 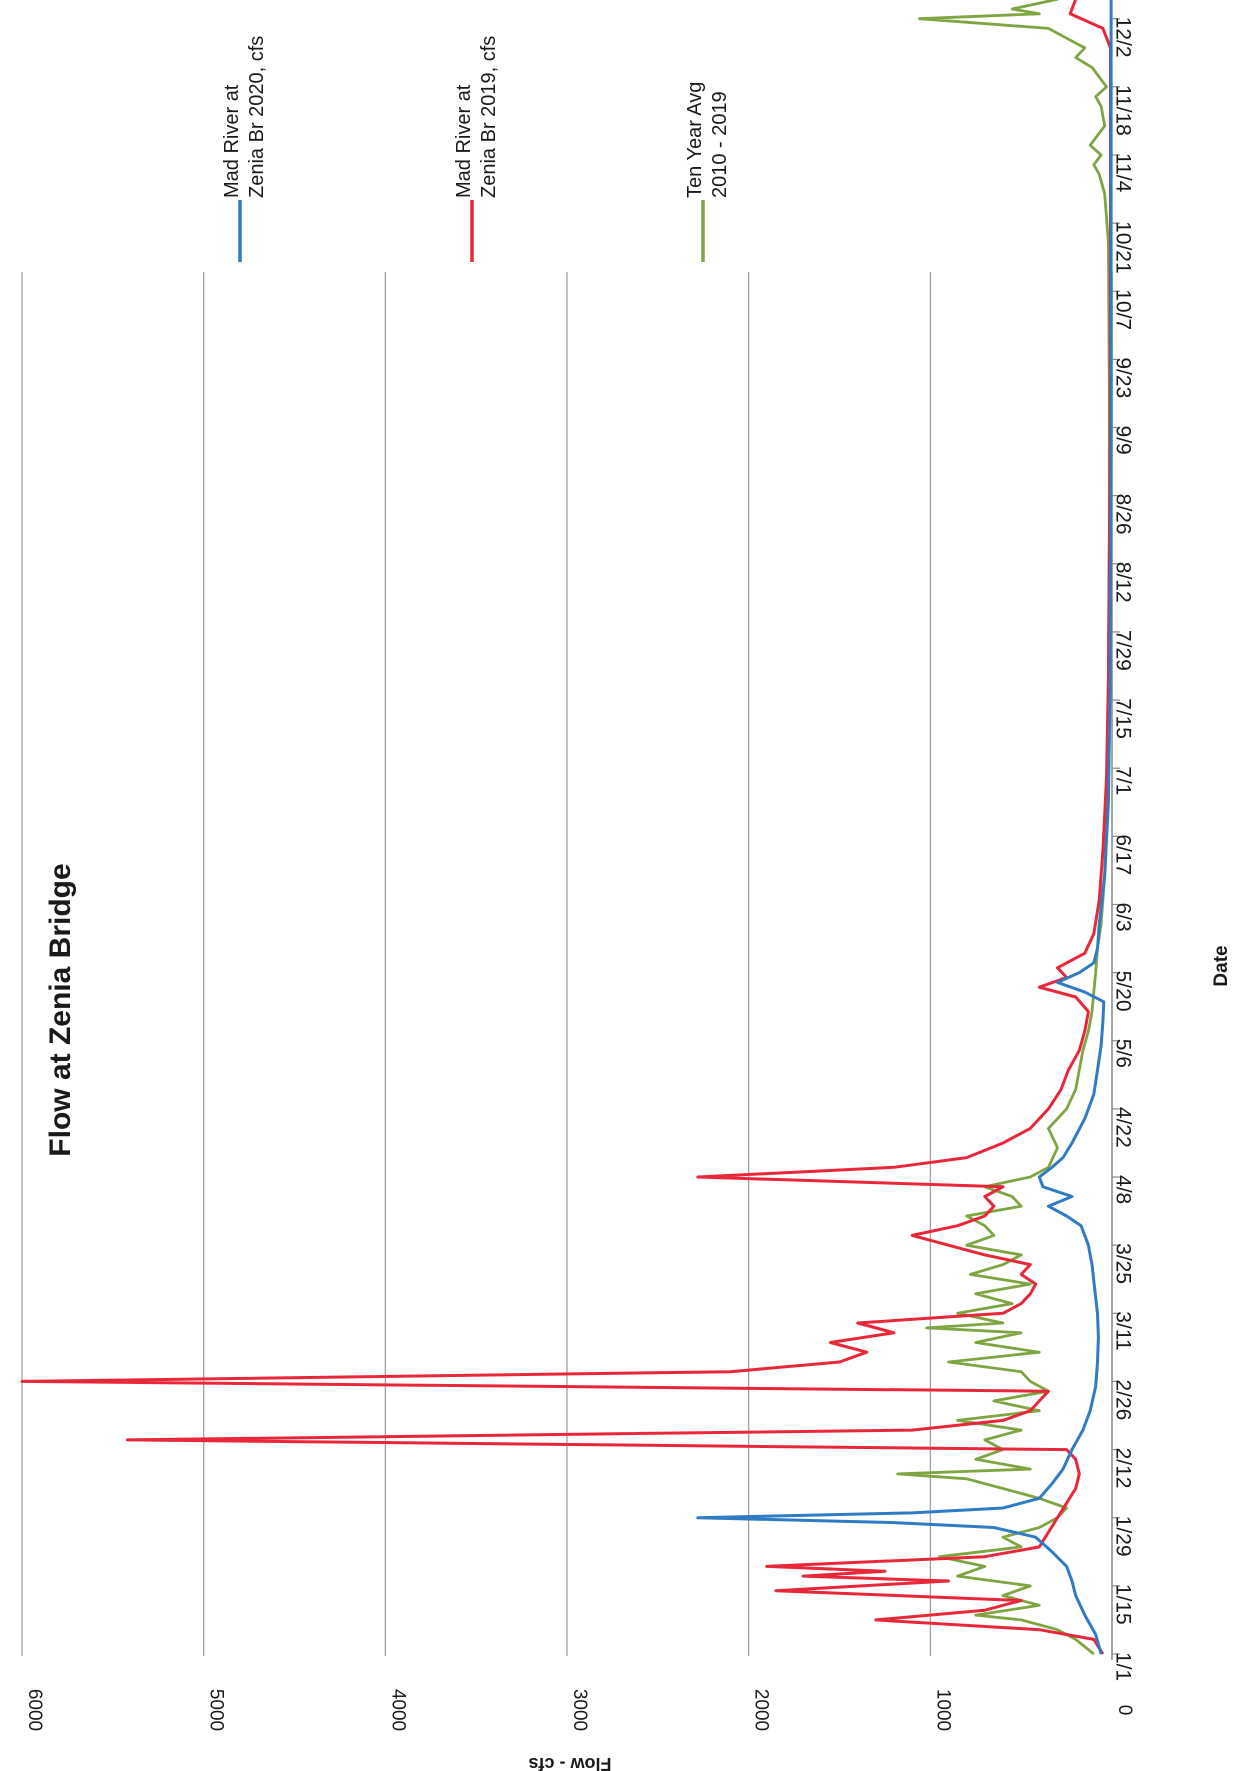 I want to click on x-tick-label: 2/12, so click(x=1123, y=1468).